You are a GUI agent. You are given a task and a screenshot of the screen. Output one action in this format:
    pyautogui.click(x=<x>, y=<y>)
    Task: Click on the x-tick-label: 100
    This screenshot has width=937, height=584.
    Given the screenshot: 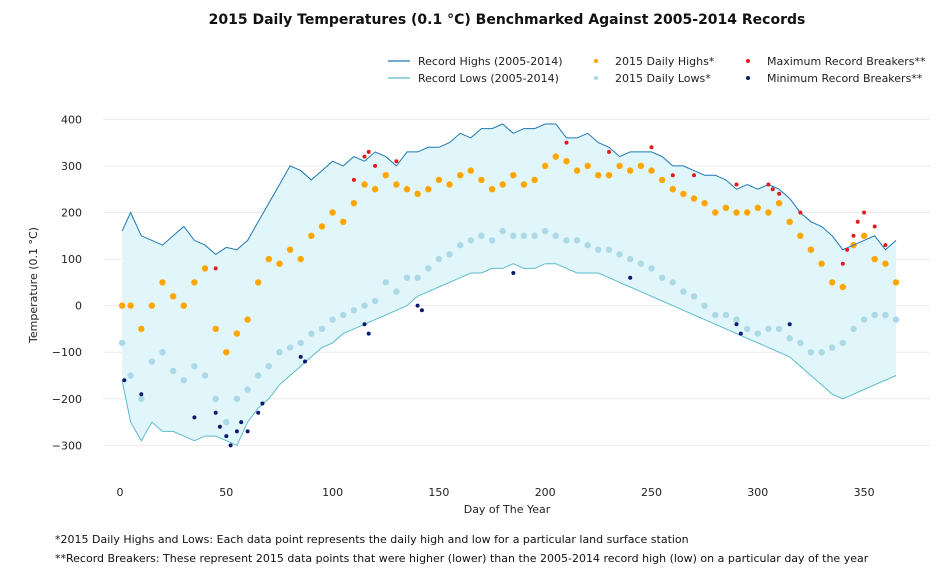 What is the action you would take?
    pyautogui.click(x=332, y=492)
    